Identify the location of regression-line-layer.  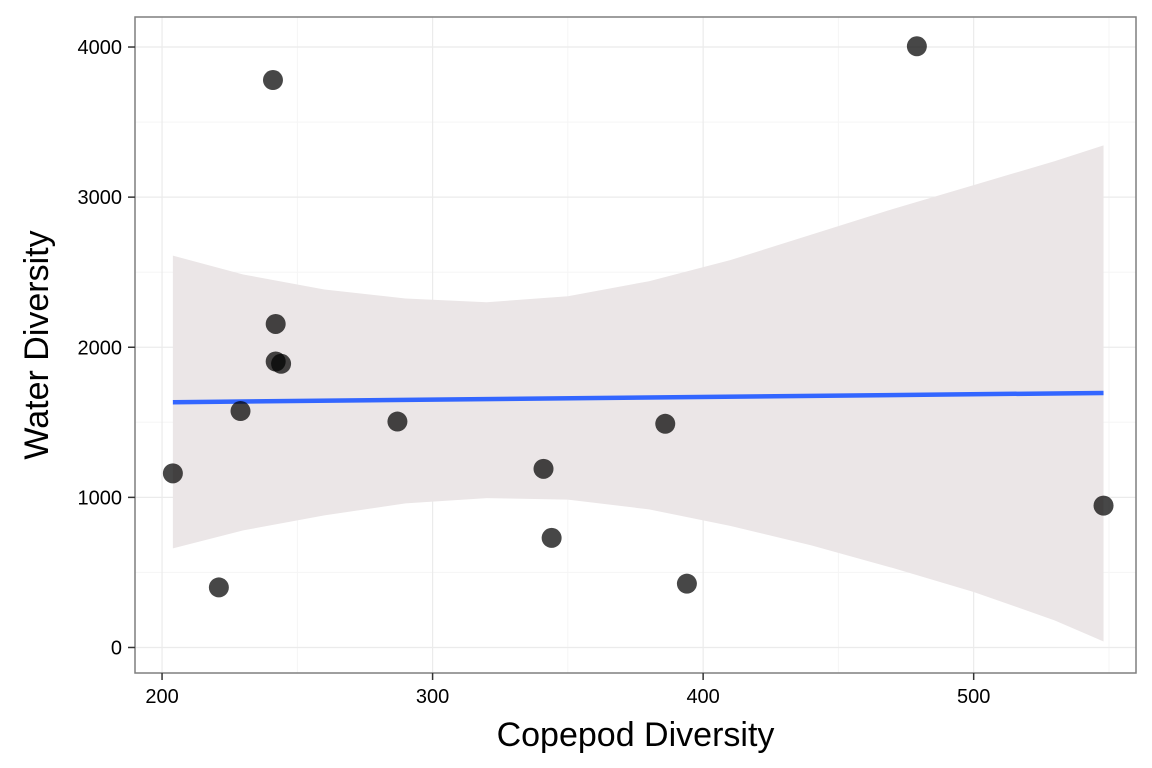
(638, 397).